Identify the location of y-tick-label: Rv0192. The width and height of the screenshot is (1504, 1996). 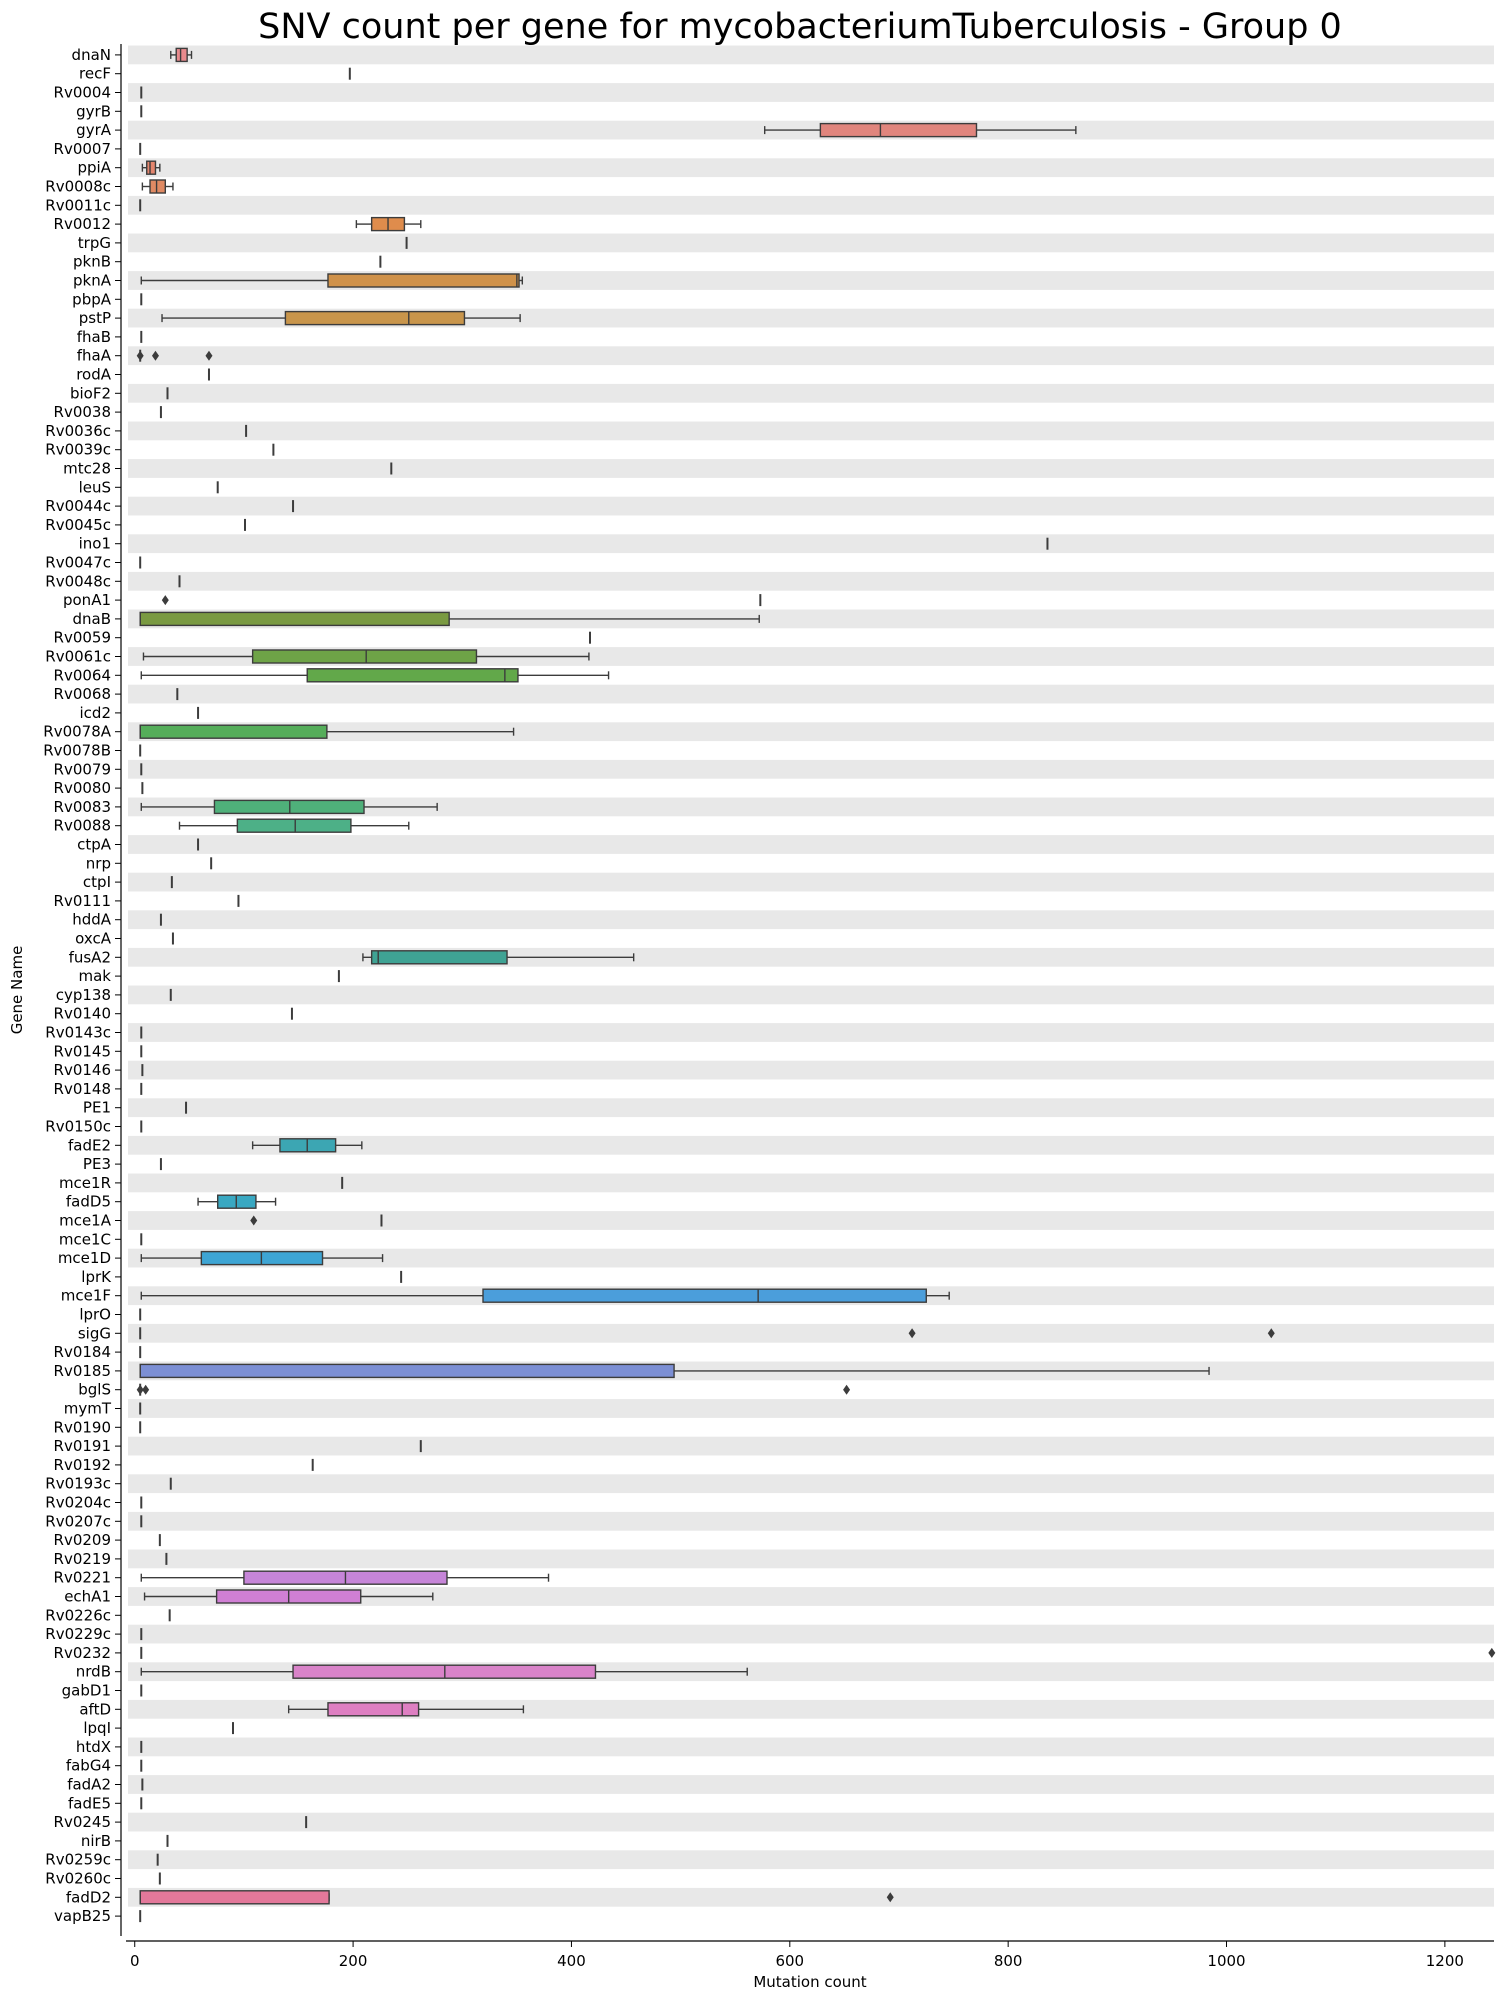
(82, 1465).